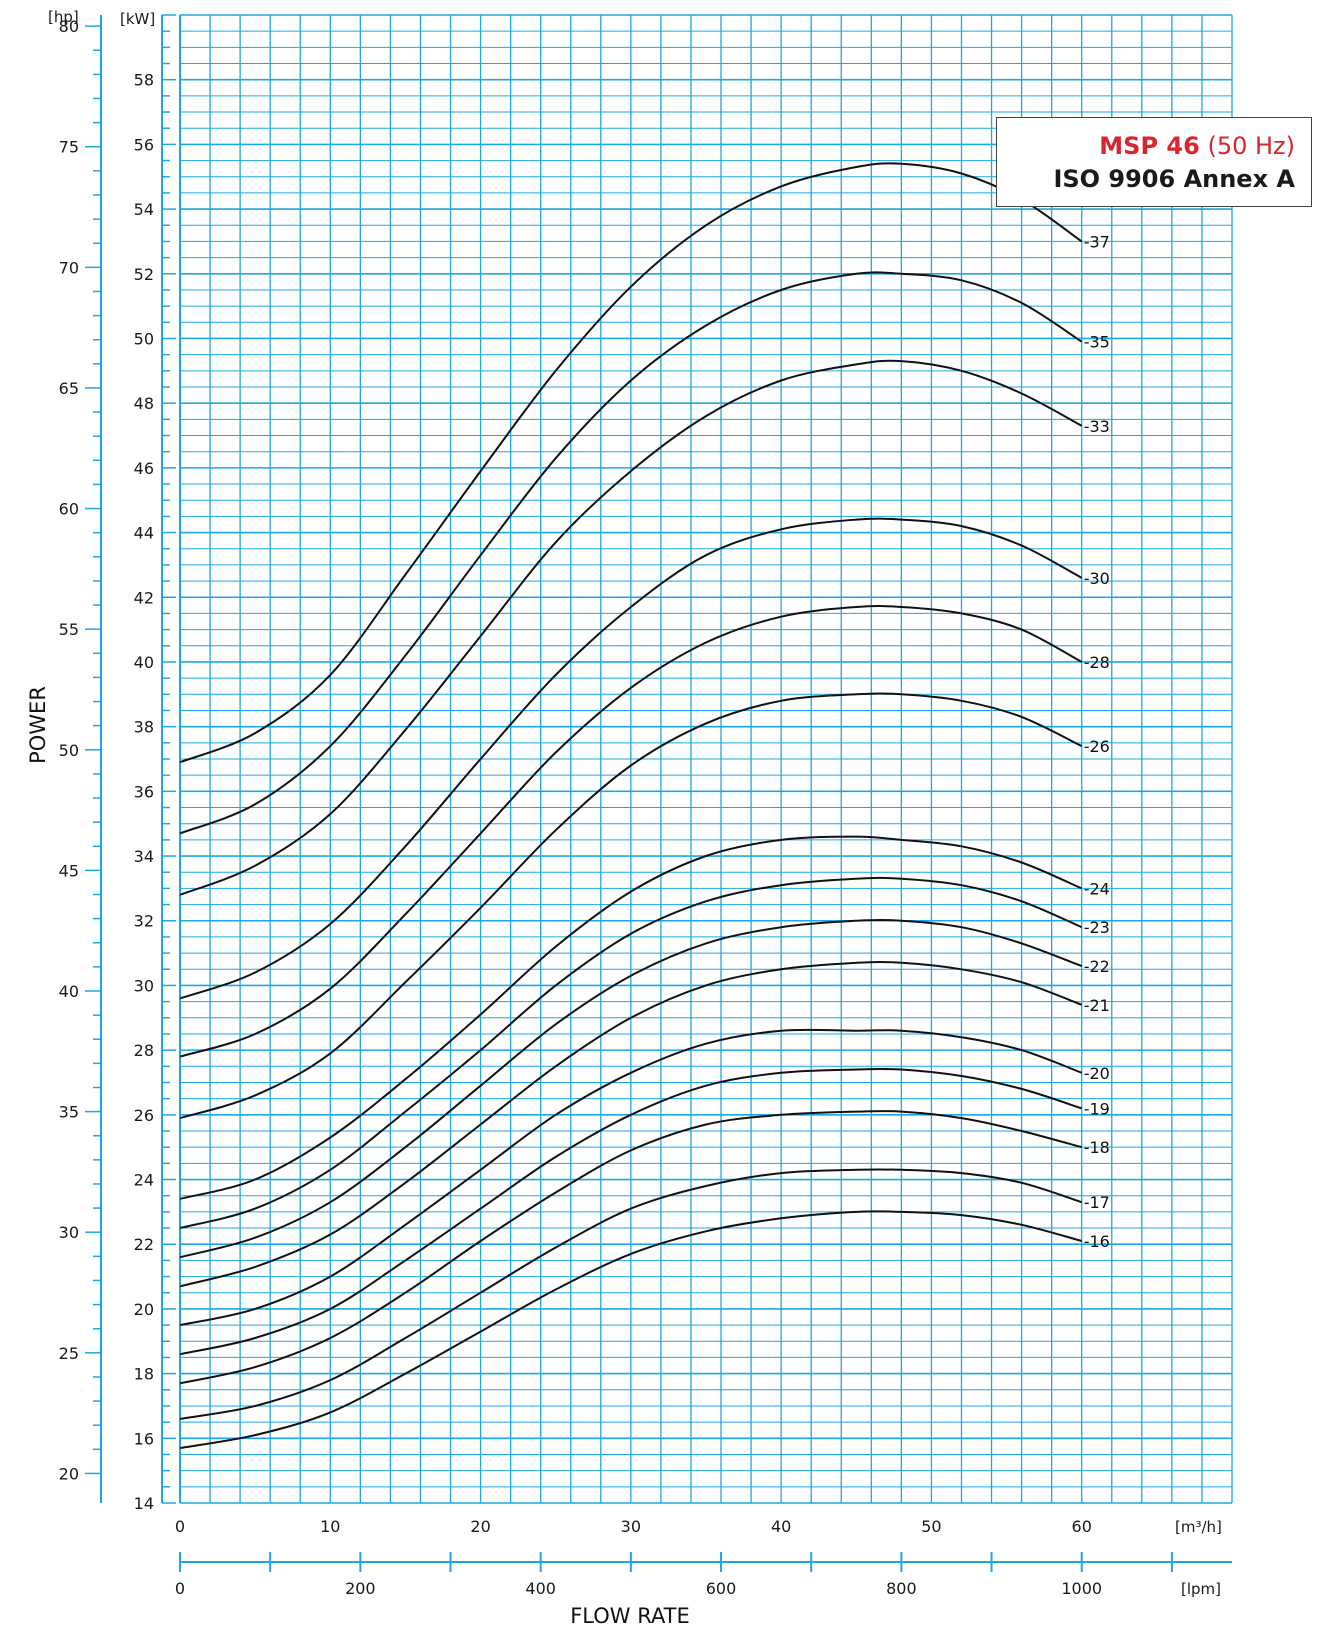 This screenshot has height=1633, width=1330. Describe the element at coordinates (1149, 146) in the screenshot. I see `model-name: MSP 46` at that location.